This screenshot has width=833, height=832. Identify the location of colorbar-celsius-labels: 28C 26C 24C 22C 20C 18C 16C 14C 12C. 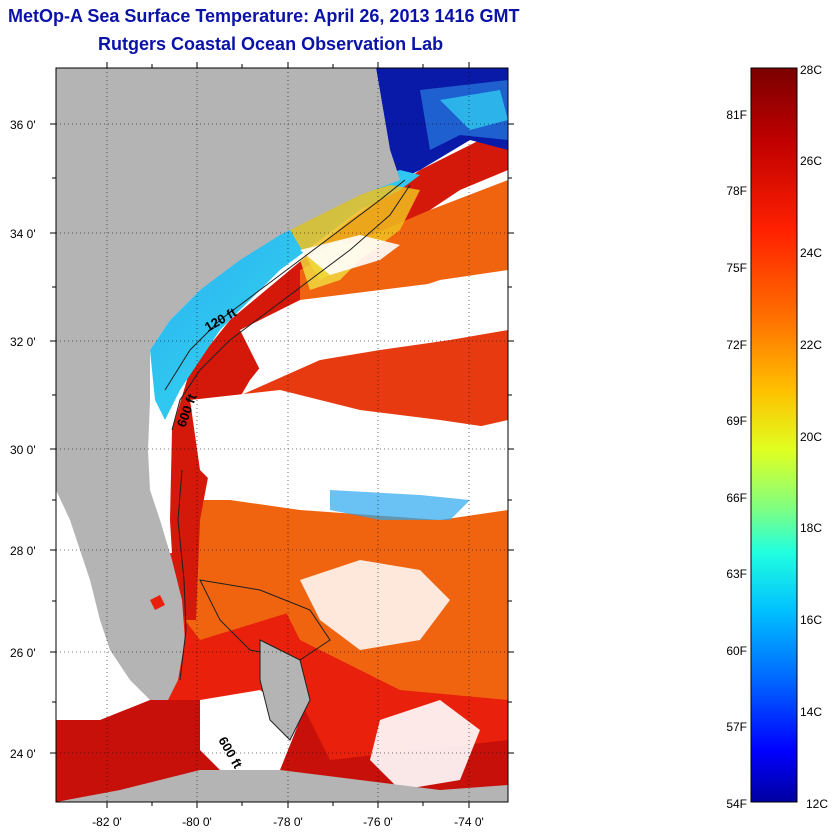
(814, 437).